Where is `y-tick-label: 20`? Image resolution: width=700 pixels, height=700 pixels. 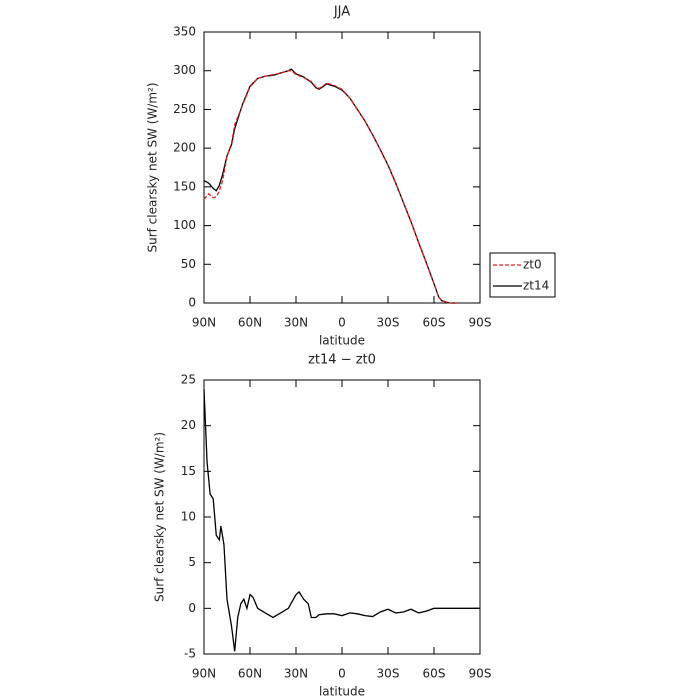 y-tick-label: 20 is located at coordinates (188, 425).